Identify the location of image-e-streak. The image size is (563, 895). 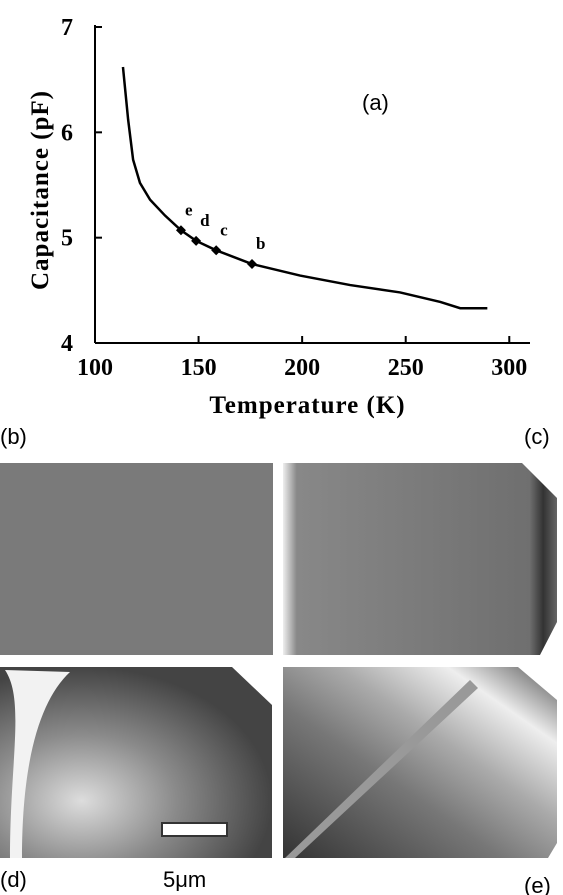
(381, 769).